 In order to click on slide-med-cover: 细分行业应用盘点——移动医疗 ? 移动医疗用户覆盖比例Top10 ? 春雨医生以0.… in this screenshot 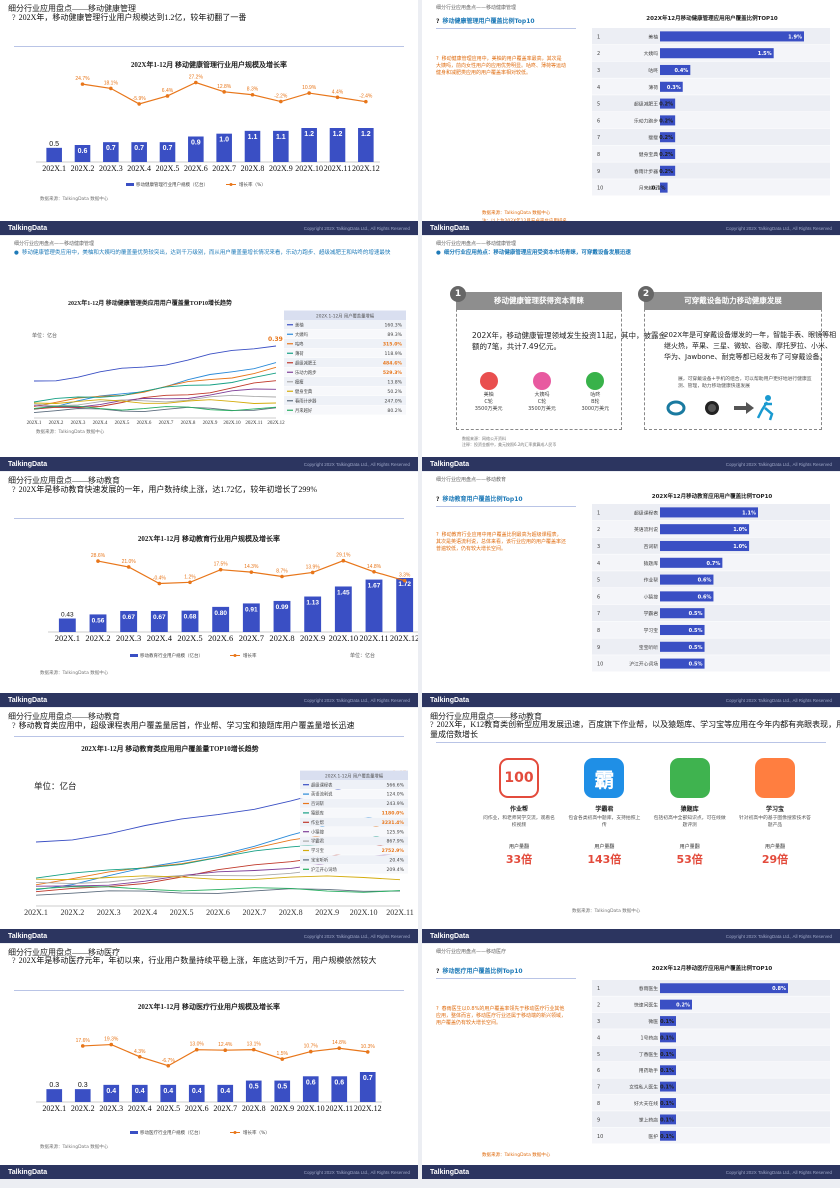, I will do `click(631, 1061)`.